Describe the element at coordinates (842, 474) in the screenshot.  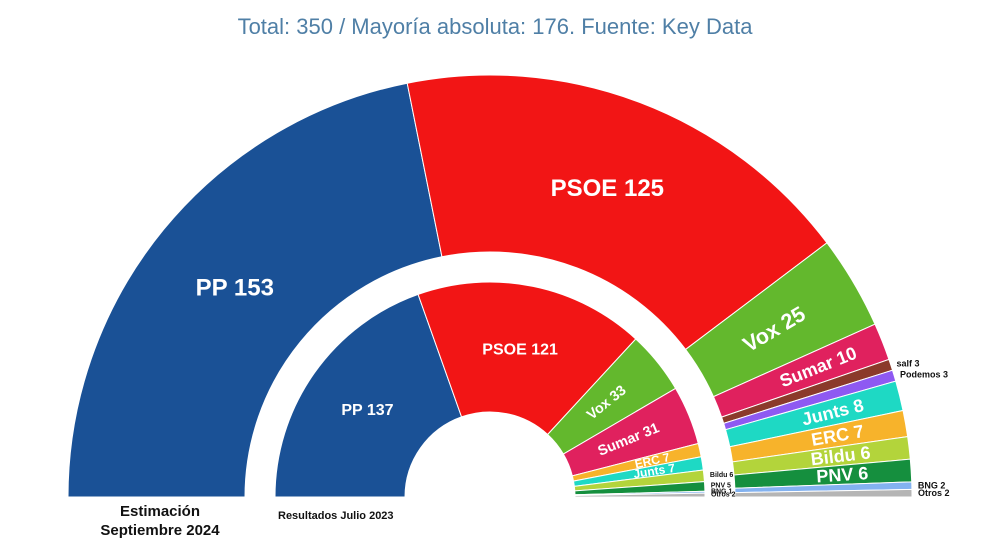
I see `outer-label-pnv: PNV 6` at that location.